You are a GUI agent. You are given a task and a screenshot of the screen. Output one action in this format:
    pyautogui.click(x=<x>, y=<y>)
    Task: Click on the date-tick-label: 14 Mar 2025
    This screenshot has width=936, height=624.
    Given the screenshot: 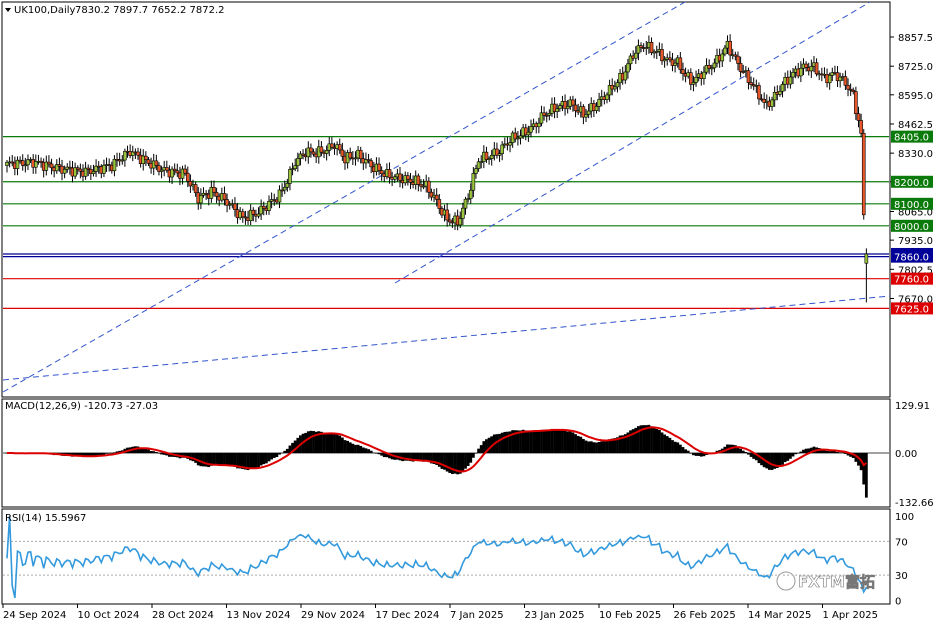 What is the action you would take?
    pyautogui.click(x=779, y=615)
    